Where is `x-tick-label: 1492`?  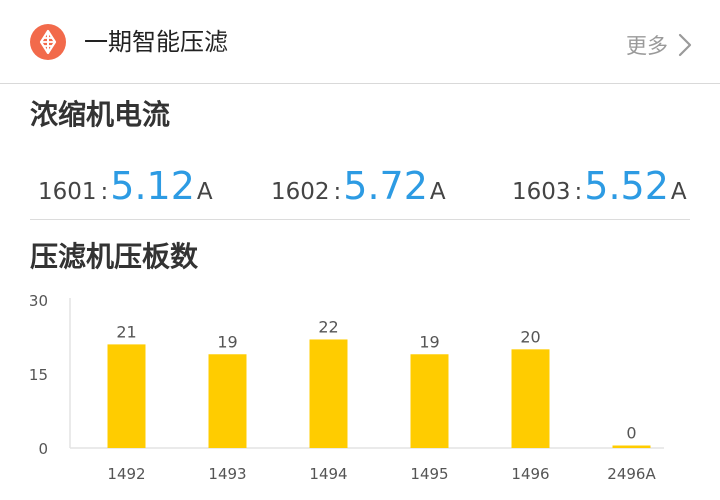 x-tick-label: 1492 is located at coordinates (126, 474).